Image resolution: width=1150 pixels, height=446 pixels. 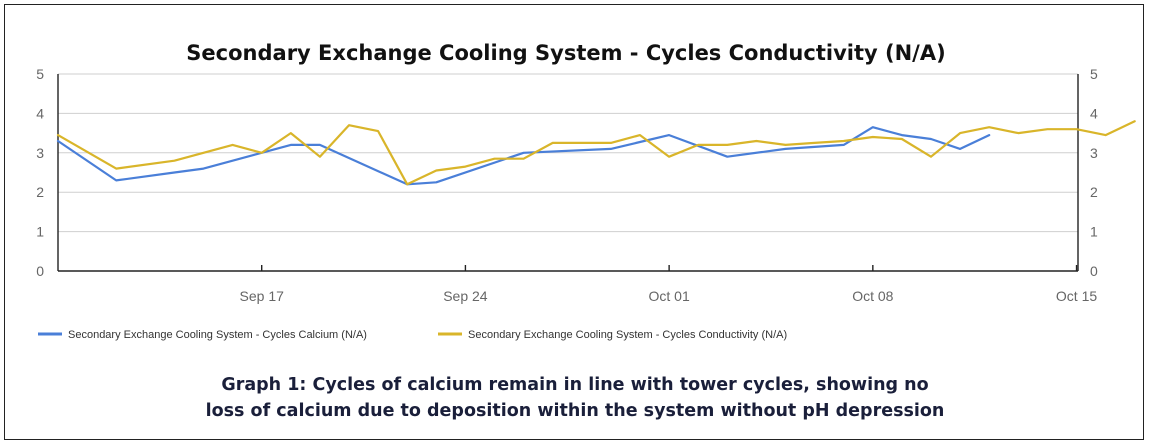 What do you see at coordinates (40, 74) in the screenshot?
I see `y-tick-label-left: 5` at bounding box center [40, 74].